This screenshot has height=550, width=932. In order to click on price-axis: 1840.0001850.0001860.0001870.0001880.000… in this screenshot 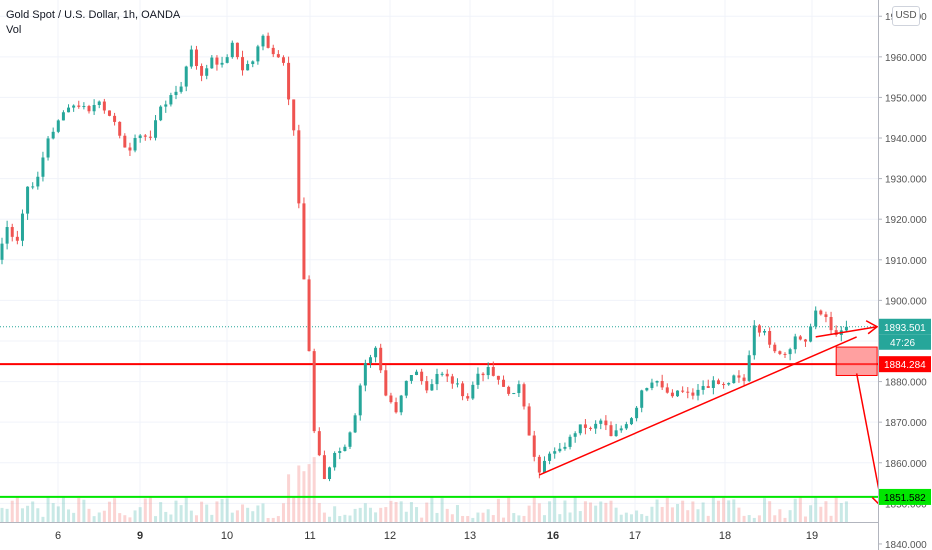, I will do `click(905, 275)`.